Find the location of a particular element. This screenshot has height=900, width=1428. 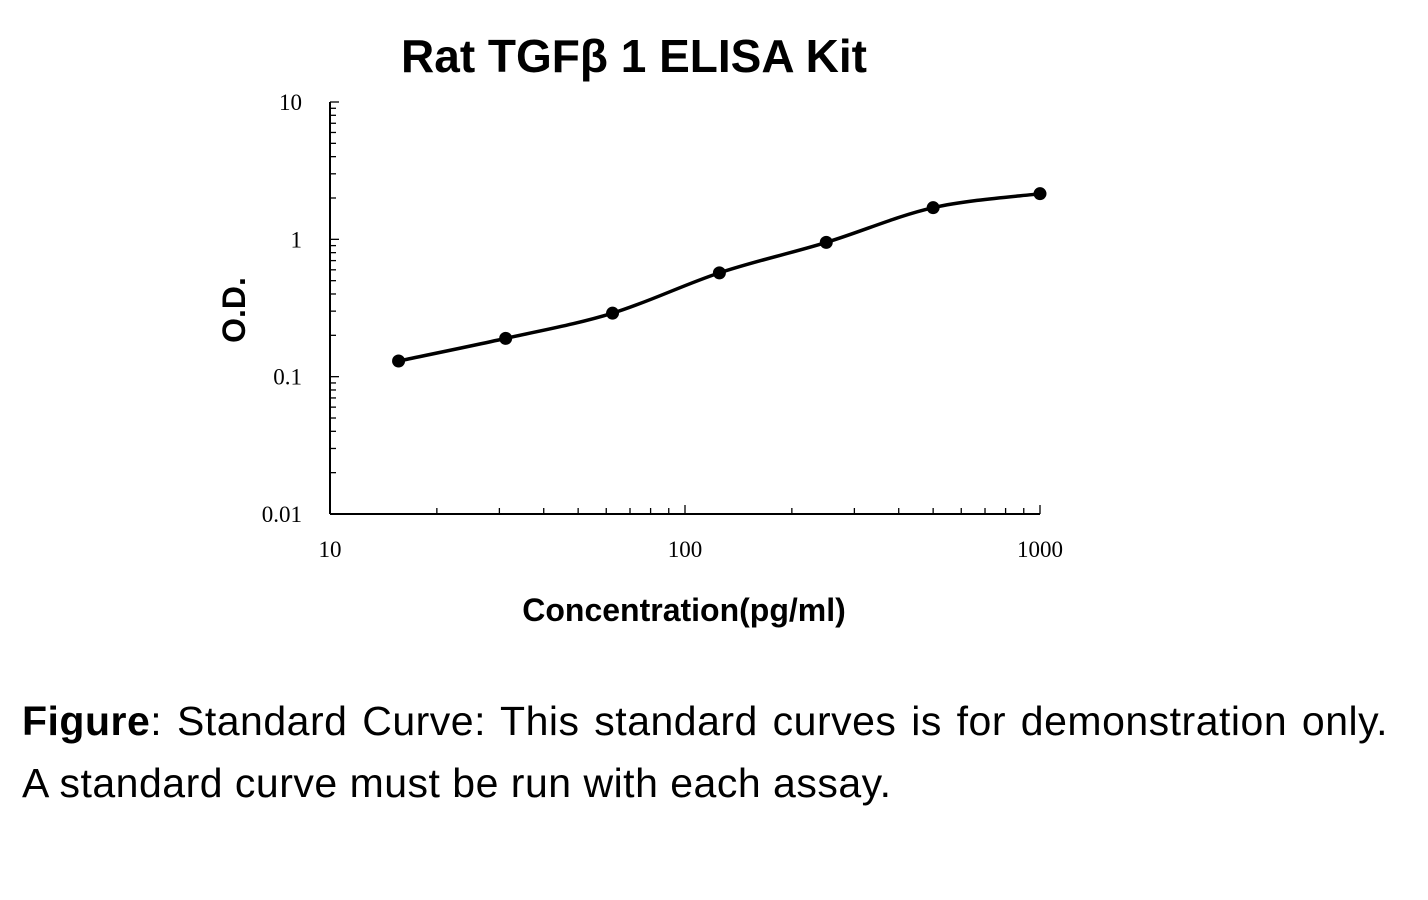

x-tick-label: 1000 is located at coordinates (1040, 549).